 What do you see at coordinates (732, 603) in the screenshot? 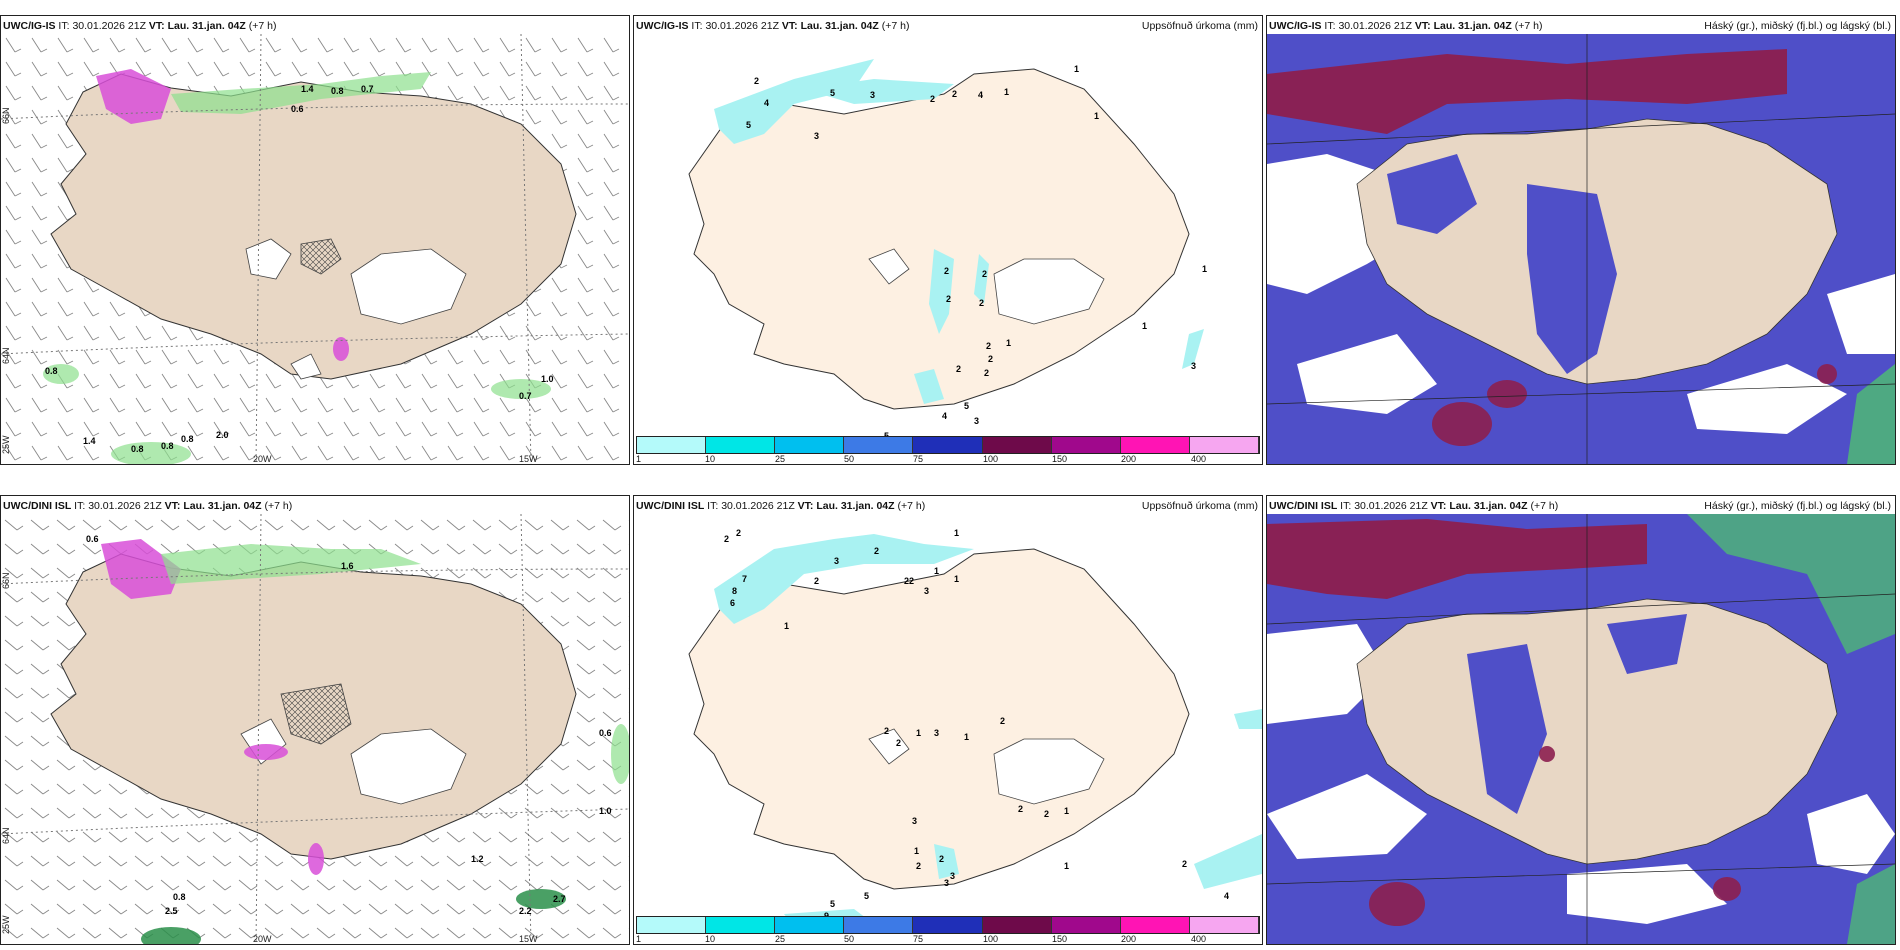
I see `svg-text: 6` at bounding box center [732, 603].